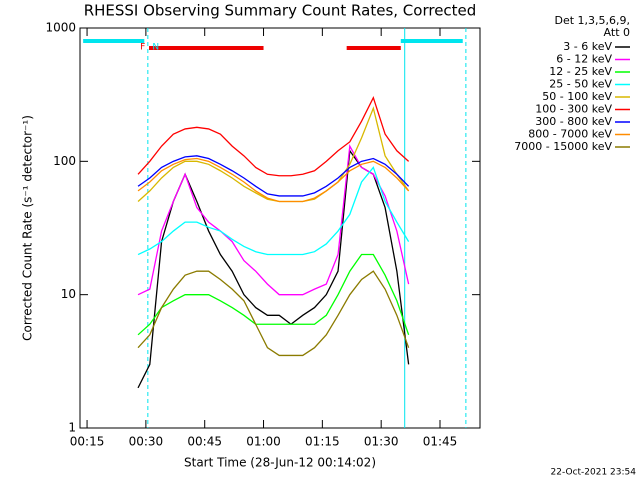 Image resolution: width=640 pixels, height=480 pixels. I want to click on legend-label: 300 - 800 keV, so click(573, 121).